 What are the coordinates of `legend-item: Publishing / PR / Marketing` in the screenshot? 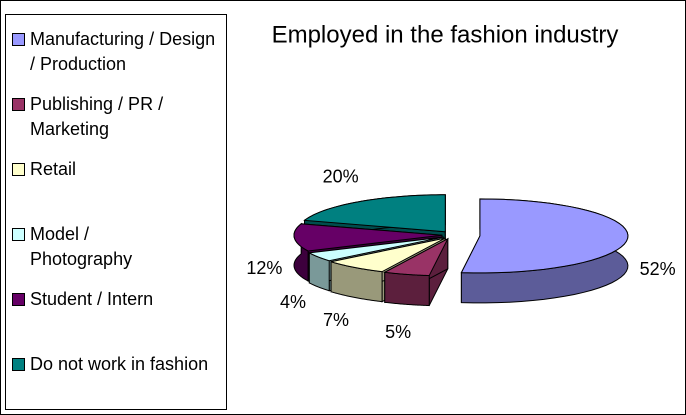 It's located at (117, 117).